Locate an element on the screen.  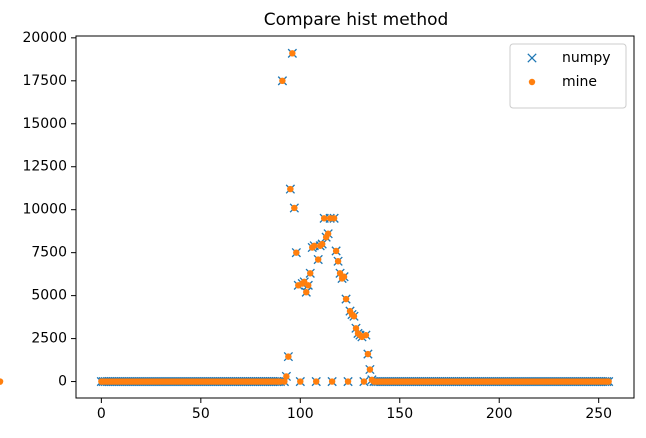
marker-shape is located at coordinates (532, 58).